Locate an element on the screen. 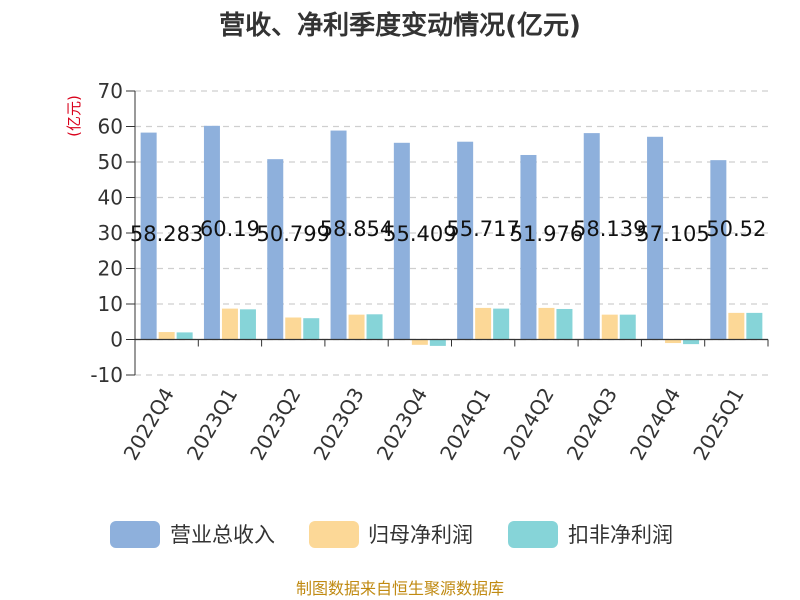 The image size is (800, 600). y-axis-unit: (亿元) is located at coordinates (74, 116).